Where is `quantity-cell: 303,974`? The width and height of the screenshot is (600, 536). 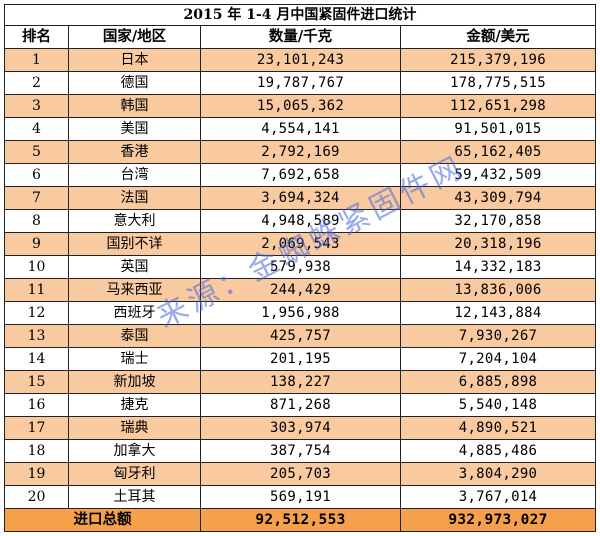 quantity-cell: 303,974 is located at coordinates (300, 428).